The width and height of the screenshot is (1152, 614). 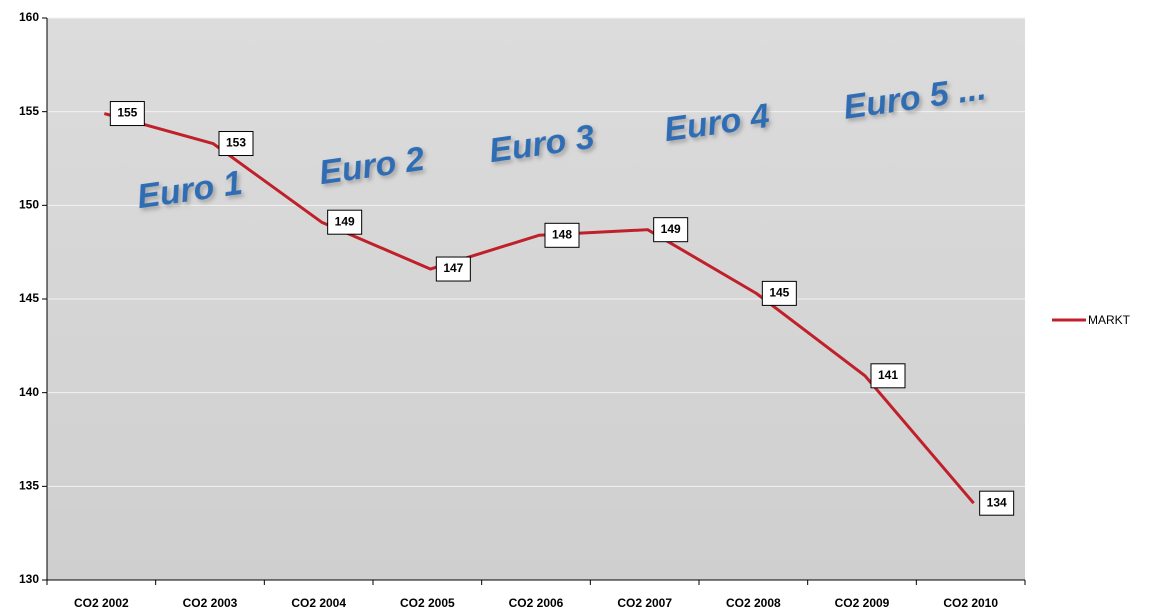 What do you see at coordinates (29, 579) in the screenshot?
I see `y-tick-label: 130` at bounding box center [29, 579].